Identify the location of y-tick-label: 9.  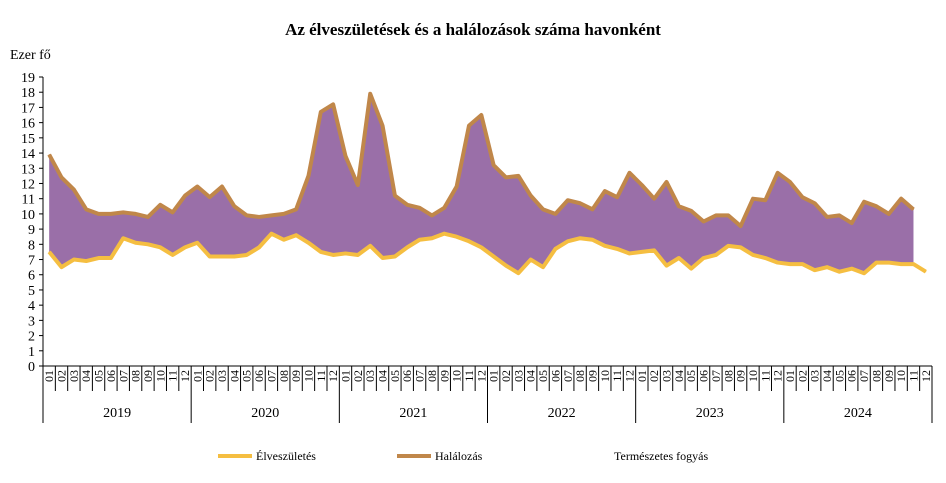
(31, 230).